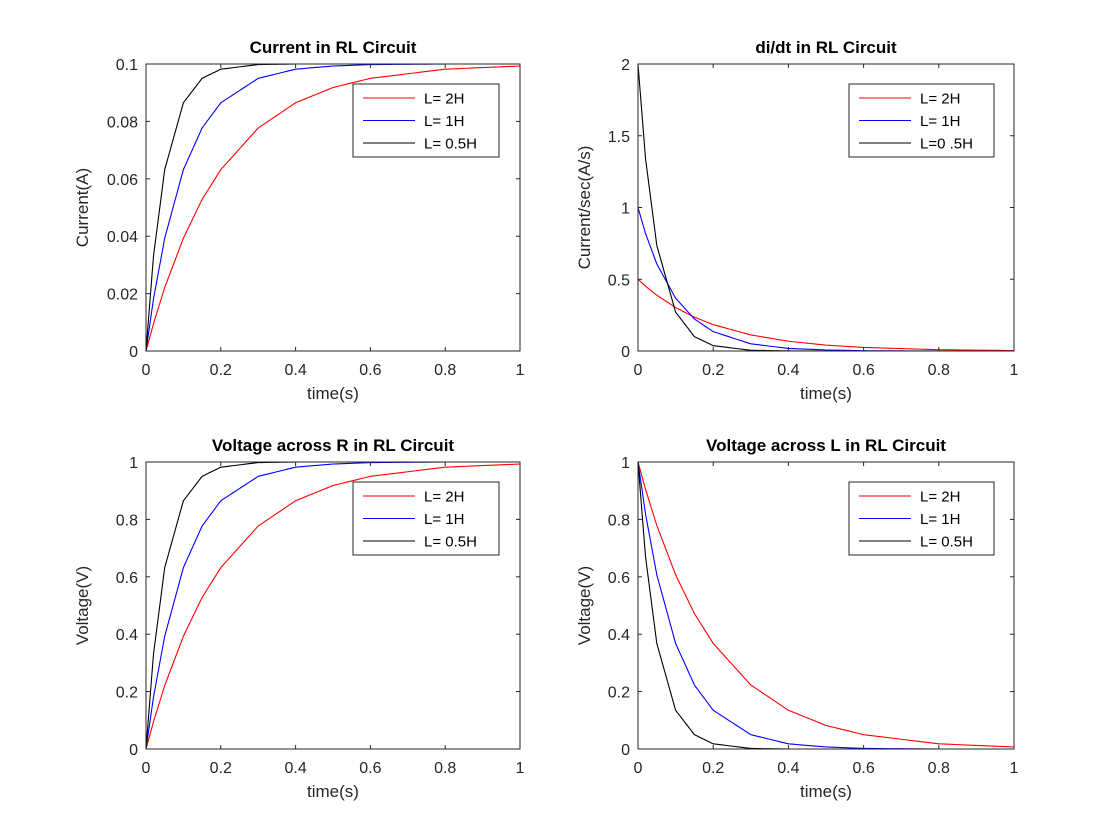 Image resolution: width=1120 pixels, height=840 pixels. I want to click on y-tick-label: 0.5, so click(619, 280).